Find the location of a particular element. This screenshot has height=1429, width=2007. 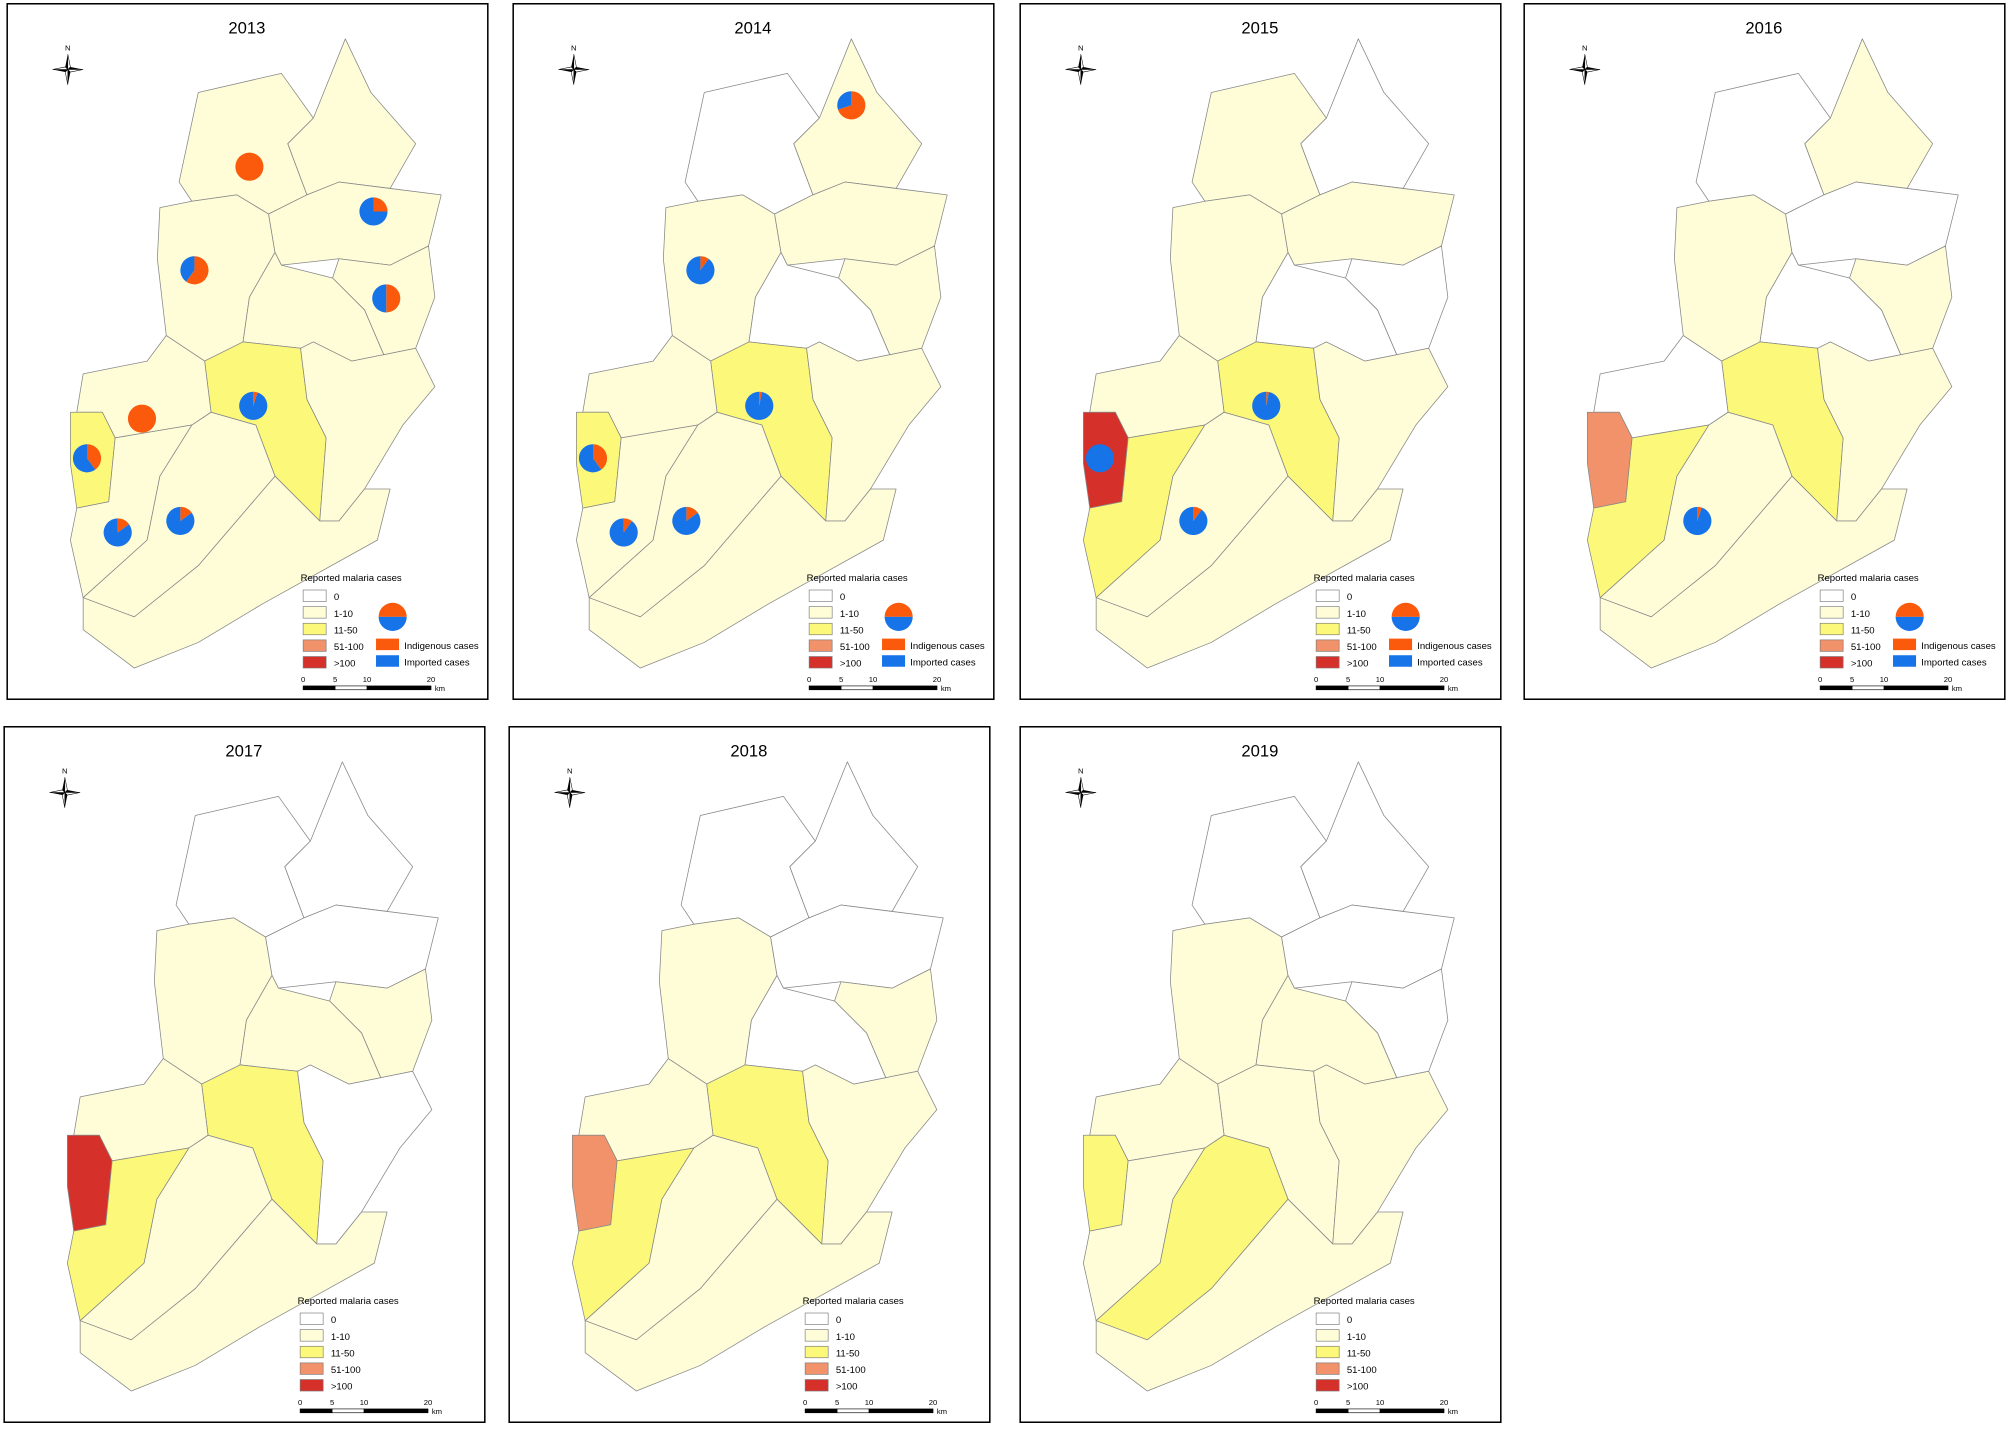

scale-unit: km is located at coordinates (1957, 688).